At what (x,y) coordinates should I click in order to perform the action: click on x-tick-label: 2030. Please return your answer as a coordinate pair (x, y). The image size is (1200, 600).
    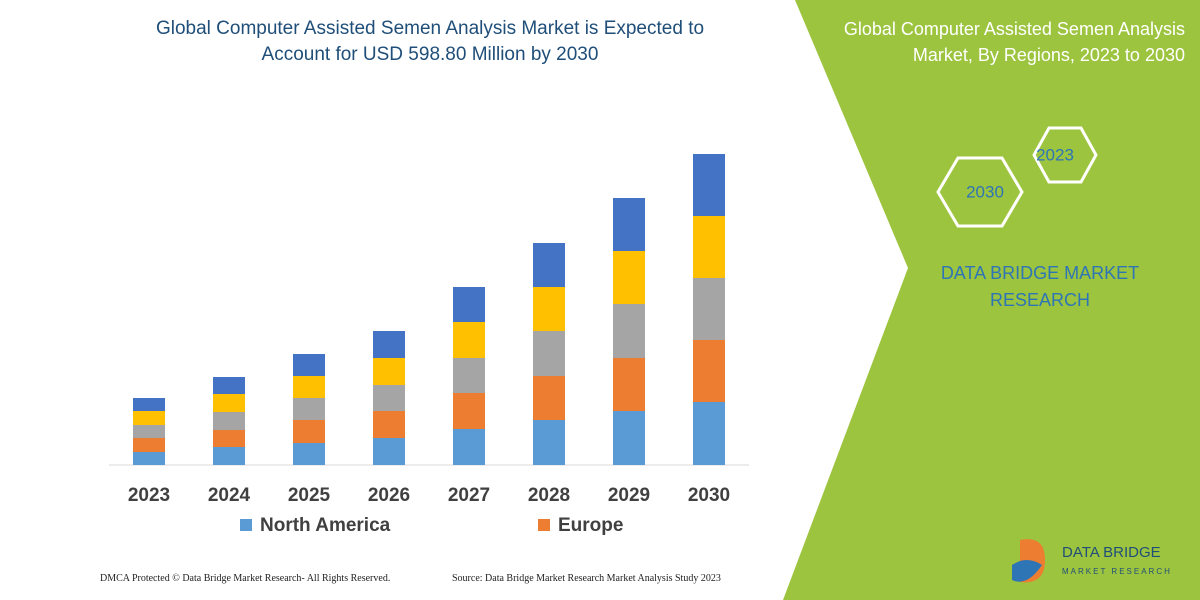
    Looking at the image, I should click on (709, 495).